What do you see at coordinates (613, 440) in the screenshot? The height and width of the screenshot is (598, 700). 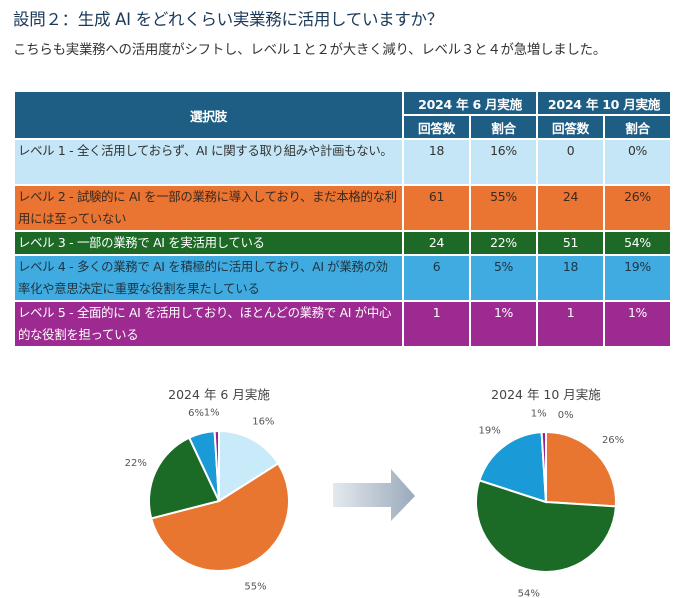 I see `pie-data-label: 26%` at bounding box center [613, 440].